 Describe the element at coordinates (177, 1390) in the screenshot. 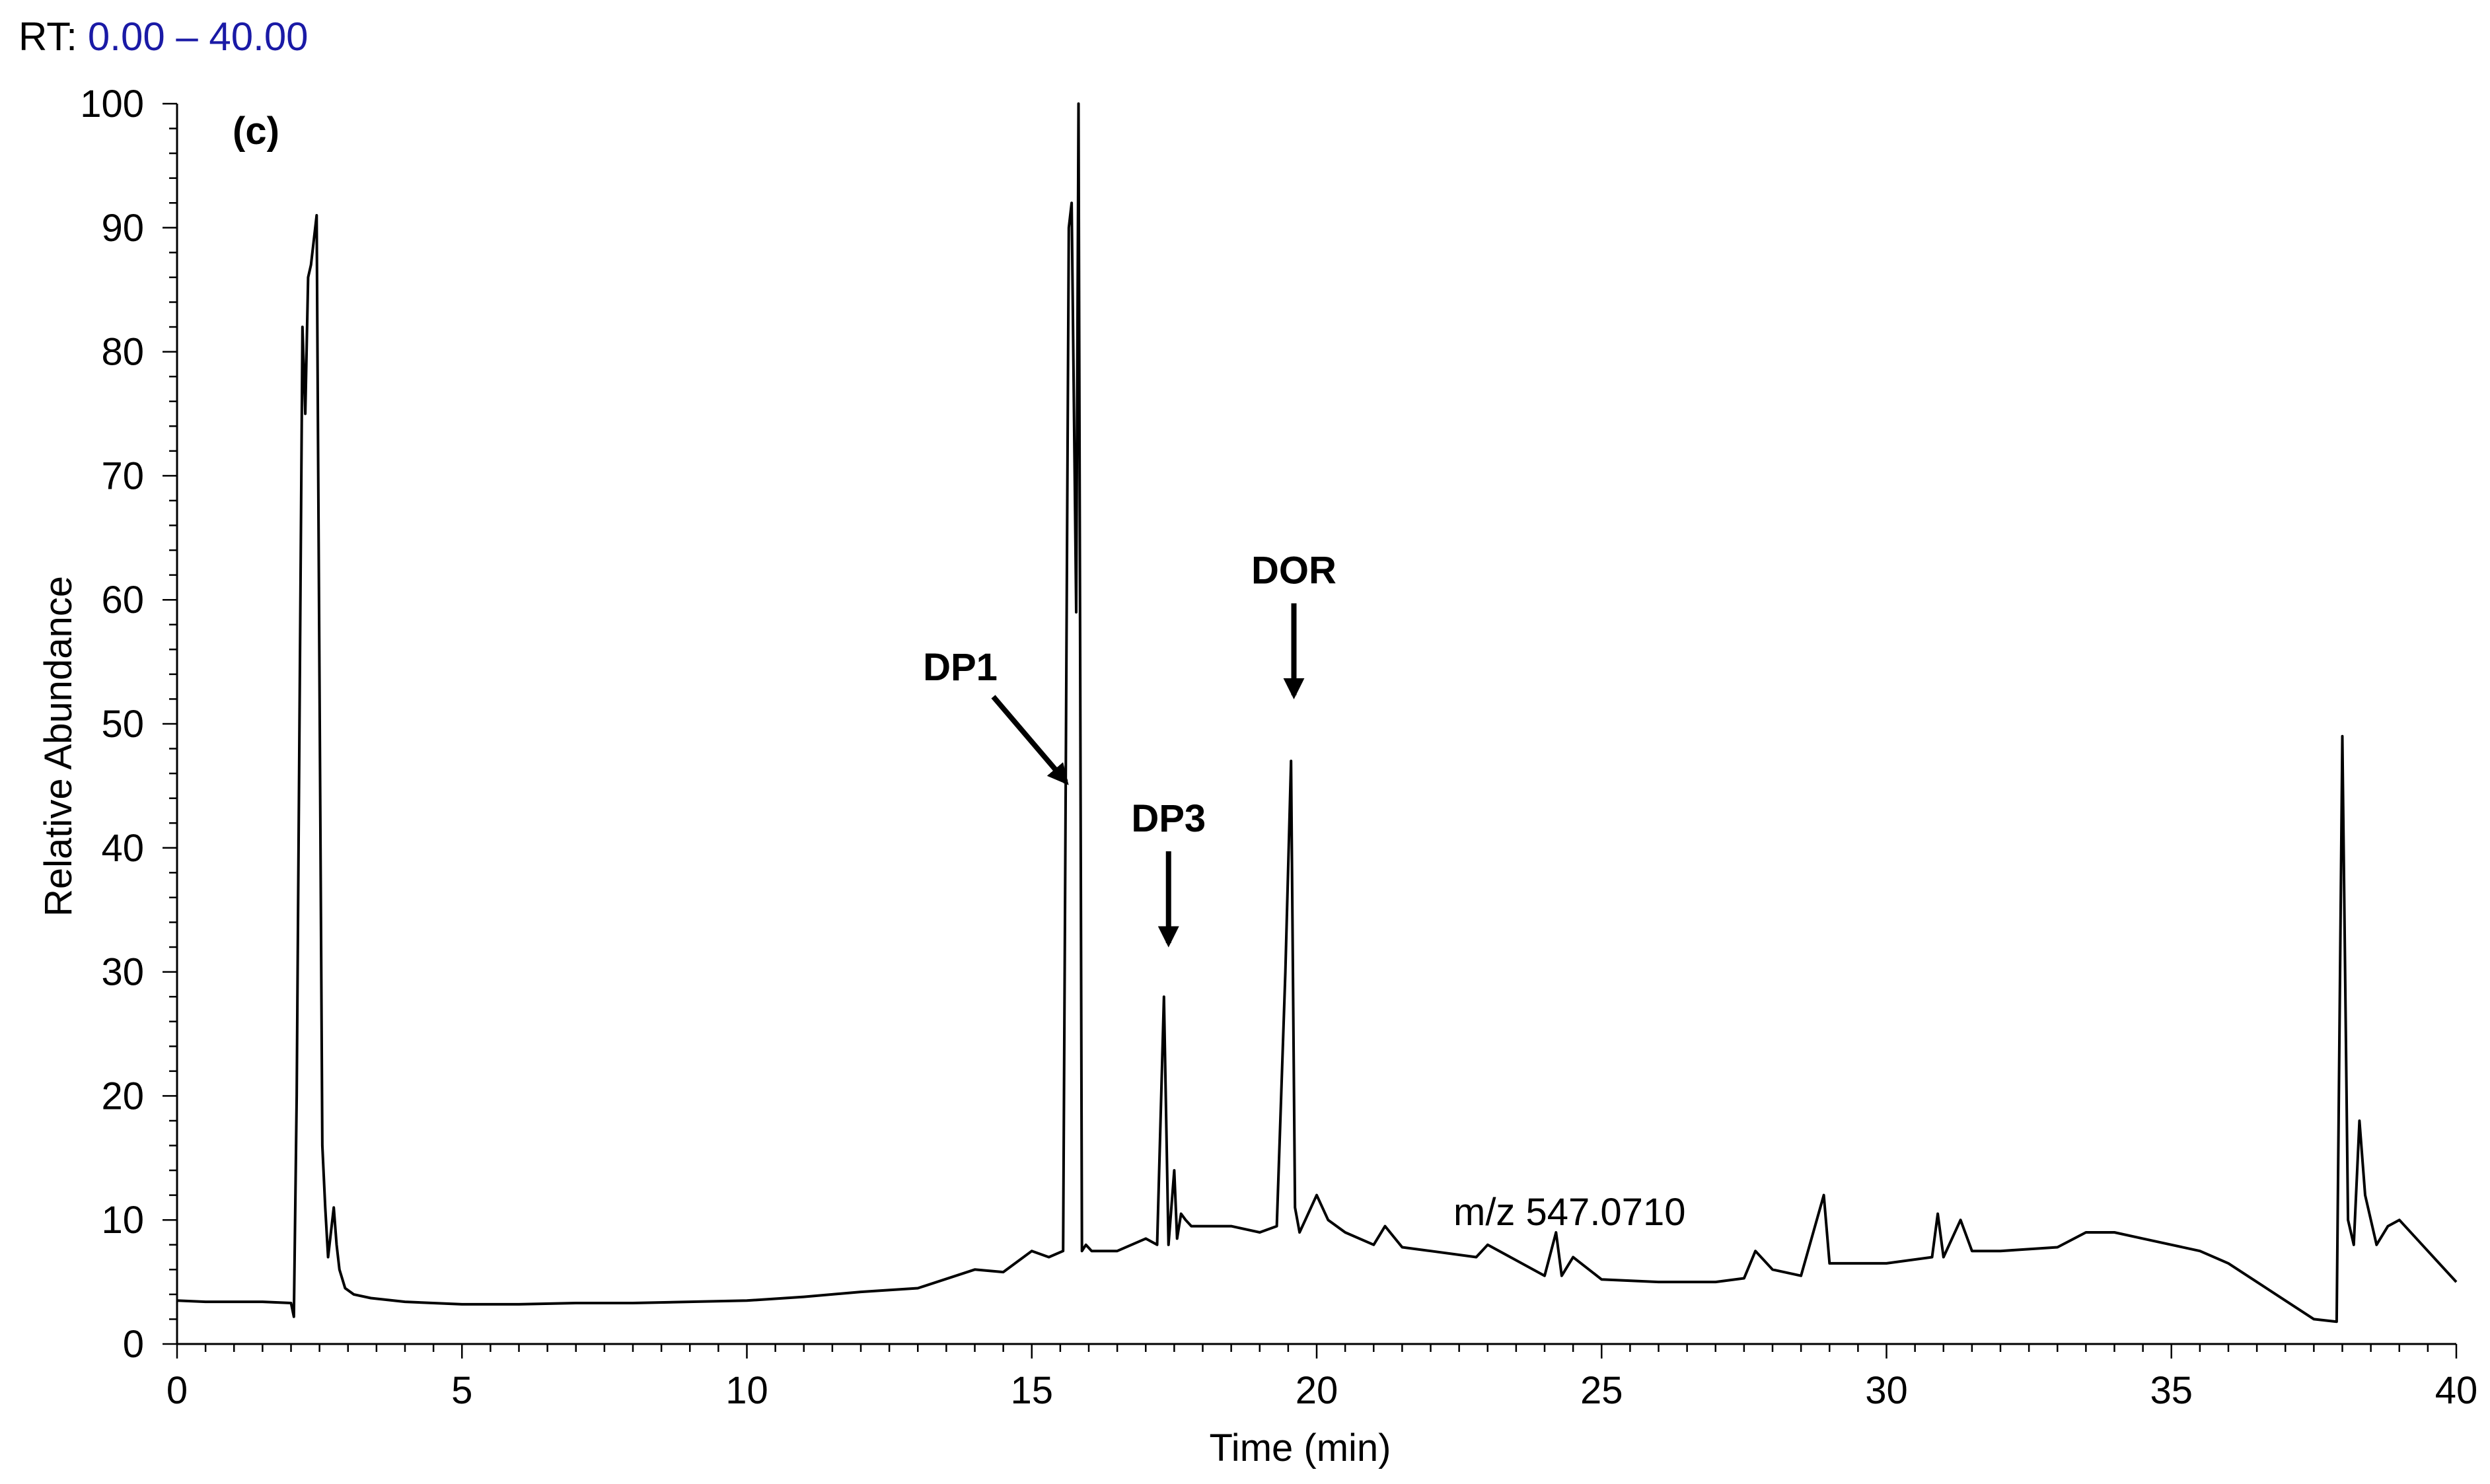

I see `x-tick-label: 0` at that location.